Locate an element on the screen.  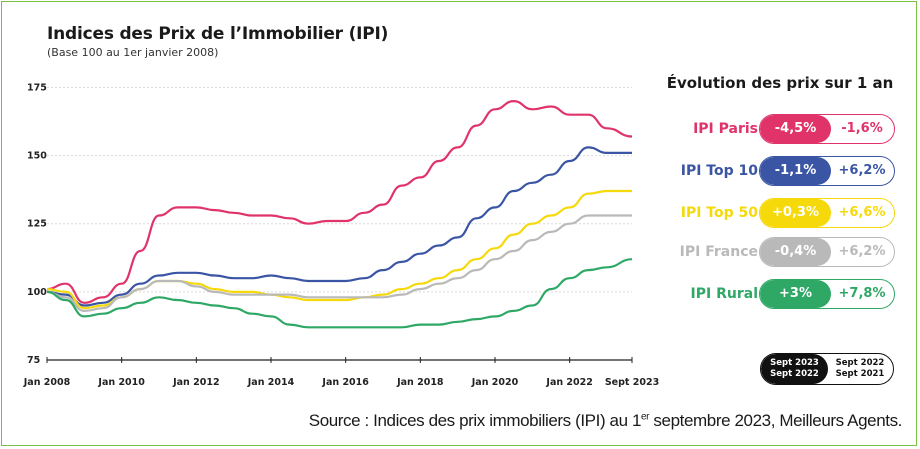
x-tick-label: Jan 2020 is located at coordinates (495, 382).